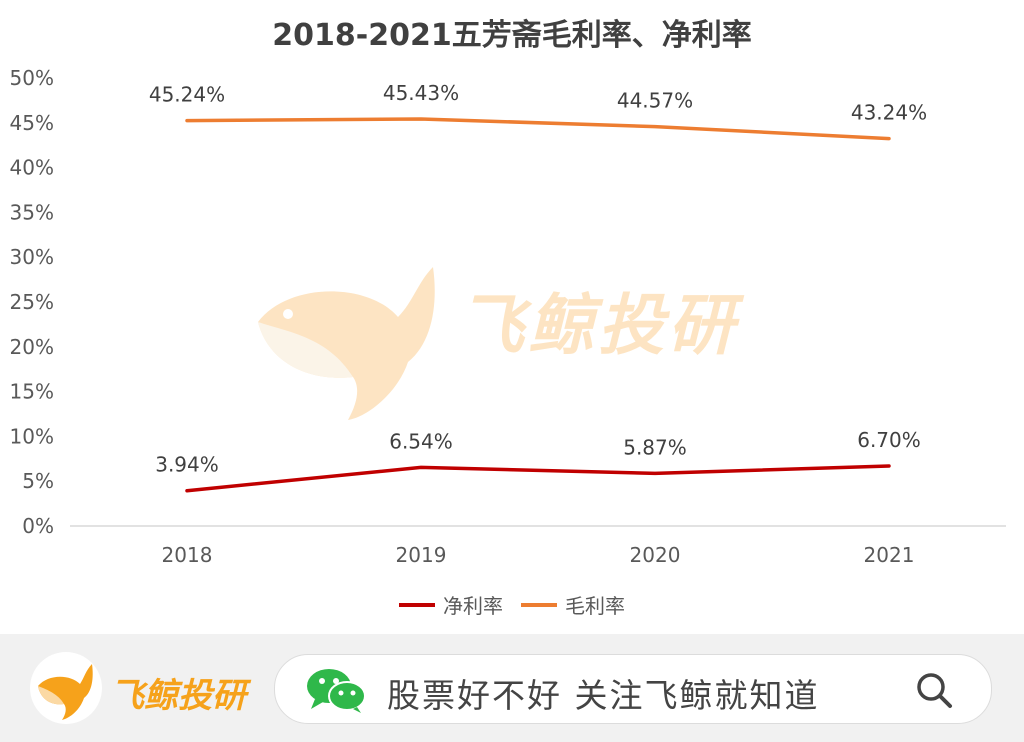 This screenshot has width=1024, height=742. Describe the element at coordinates (421, 441) in the screenshot. I see `data-label: 6.54%` at that location.